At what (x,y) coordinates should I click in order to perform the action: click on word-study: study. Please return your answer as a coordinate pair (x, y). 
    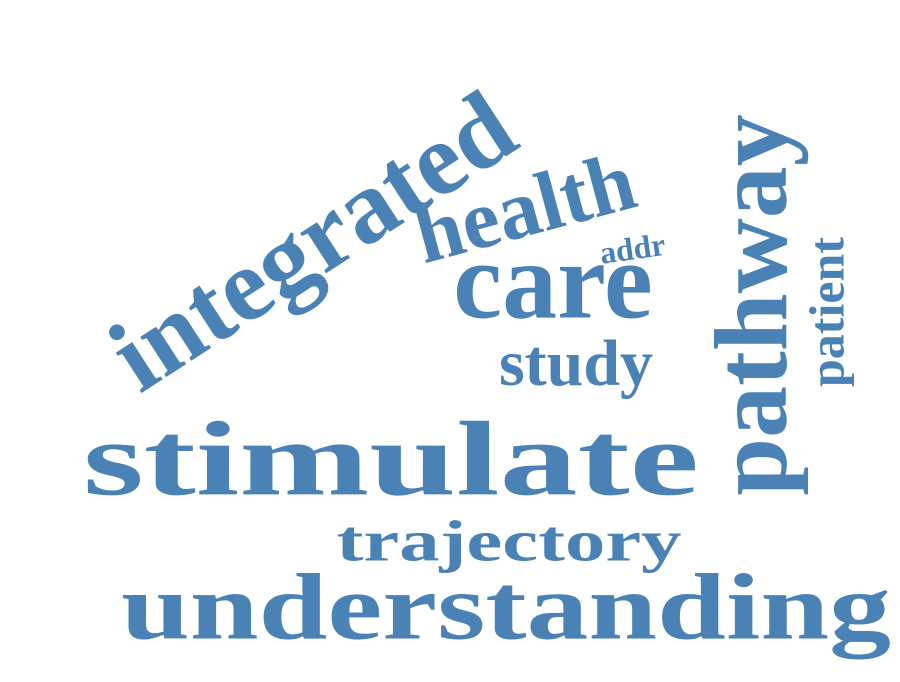
    Looking at the image, I should click on (576, 363).